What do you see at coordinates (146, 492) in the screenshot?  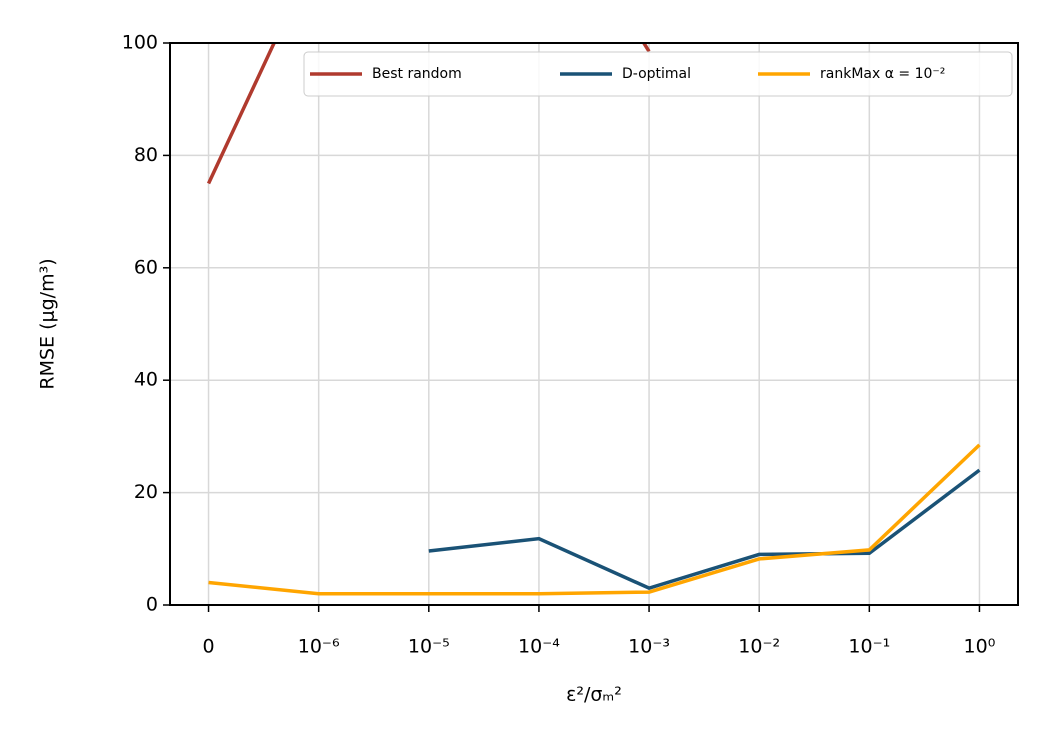 I see `y-tick-label: 20` at bounding box center [146, 492].